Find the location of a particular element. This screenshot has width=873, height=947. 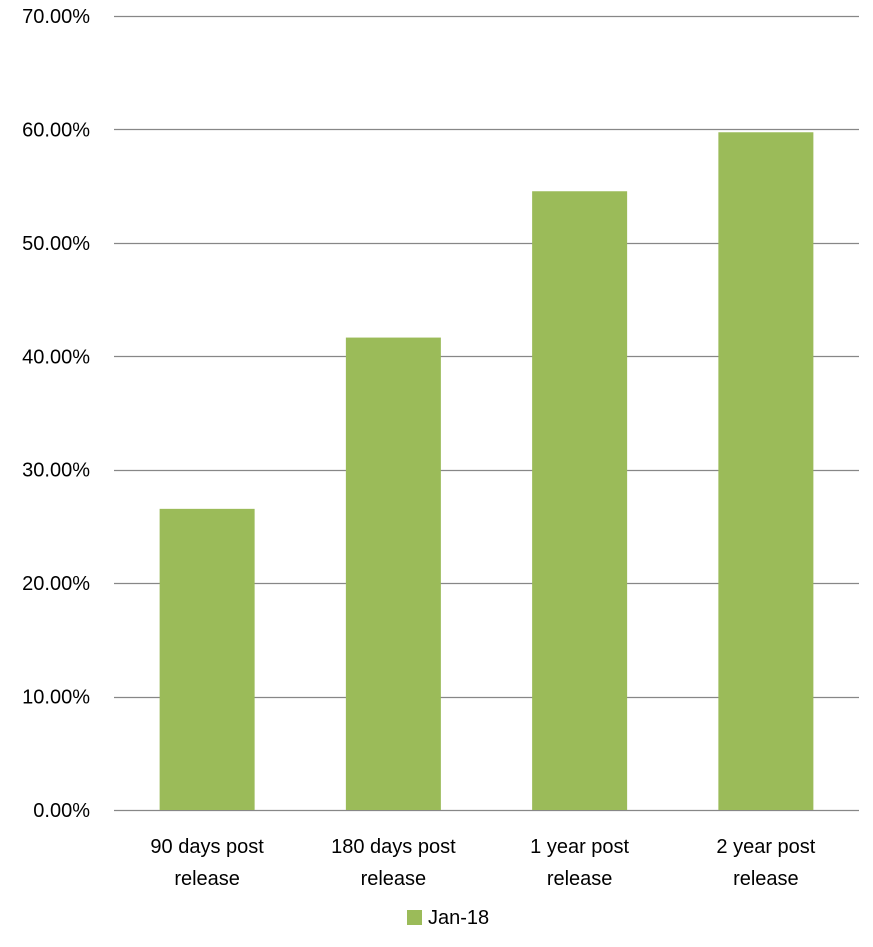

x-tick-label: 1 year post is located at coordinates (579, 847).